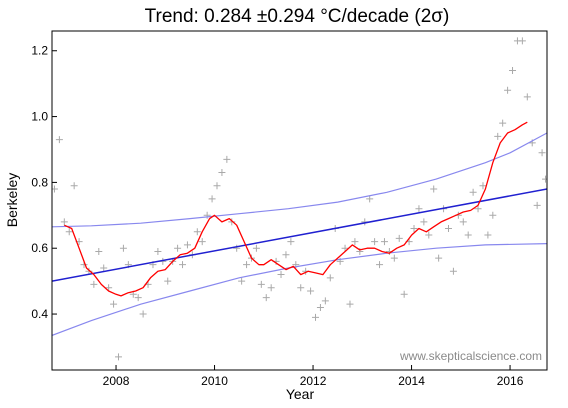 This screenshot has width=568, height=408. What do you see at coordinates (39, 117) in the screenshot?
I see `y-tick-label: 1.0` at bounding box center [39, 117].